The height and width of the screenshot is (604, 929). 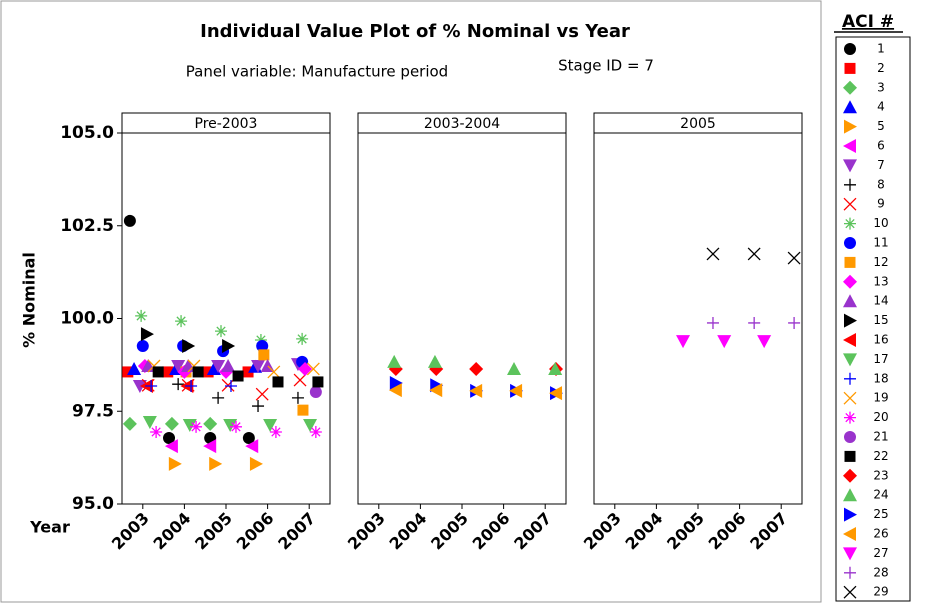 I want to click on x-axis-label: Year, so click(x=49, y=527).